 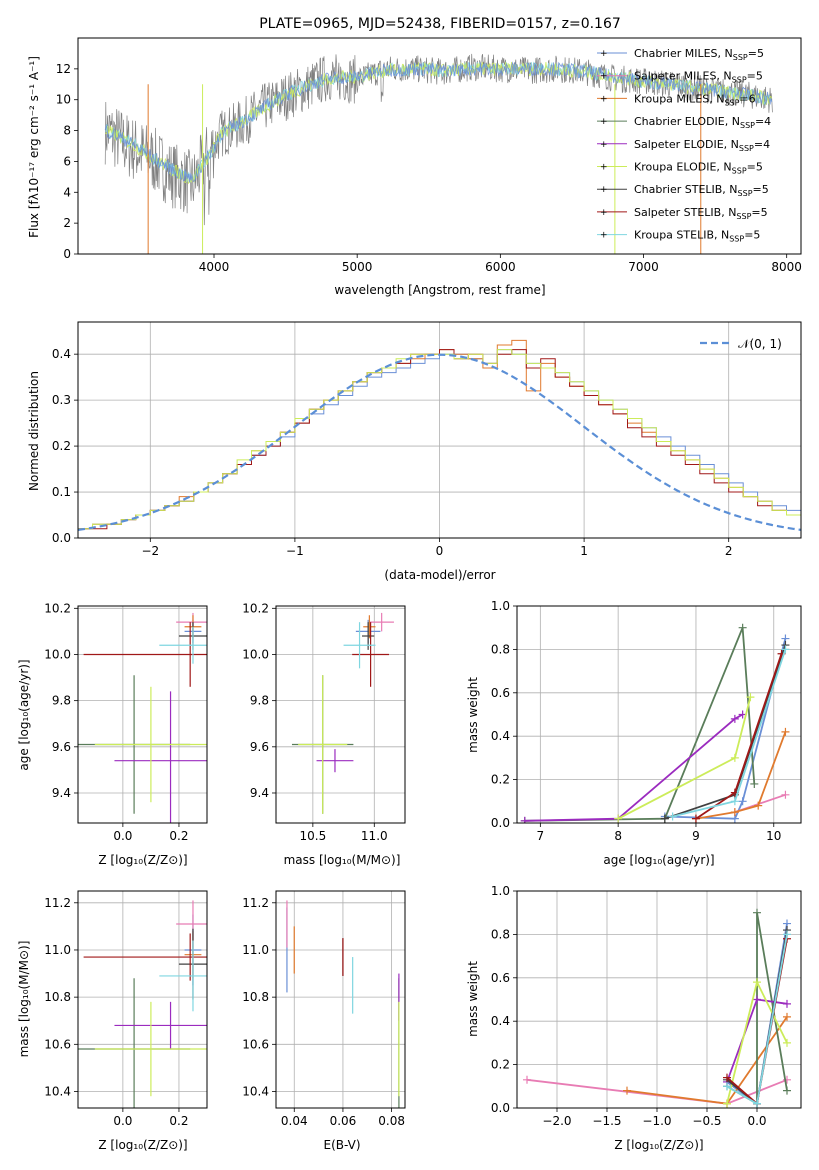 What do you see at coordinates (473, 999) in the screenshot?
I see `mwz-ylabel: mass weight` at bounding box center [473, 999].